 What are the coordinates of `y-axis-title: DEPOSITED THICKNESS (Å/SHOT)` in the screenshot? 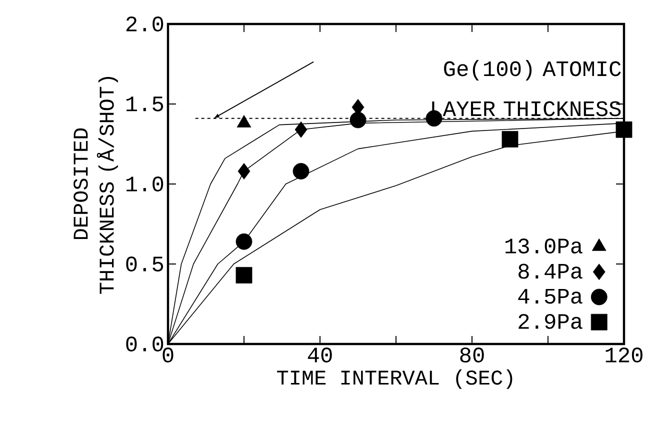 It's located at (96, 185).